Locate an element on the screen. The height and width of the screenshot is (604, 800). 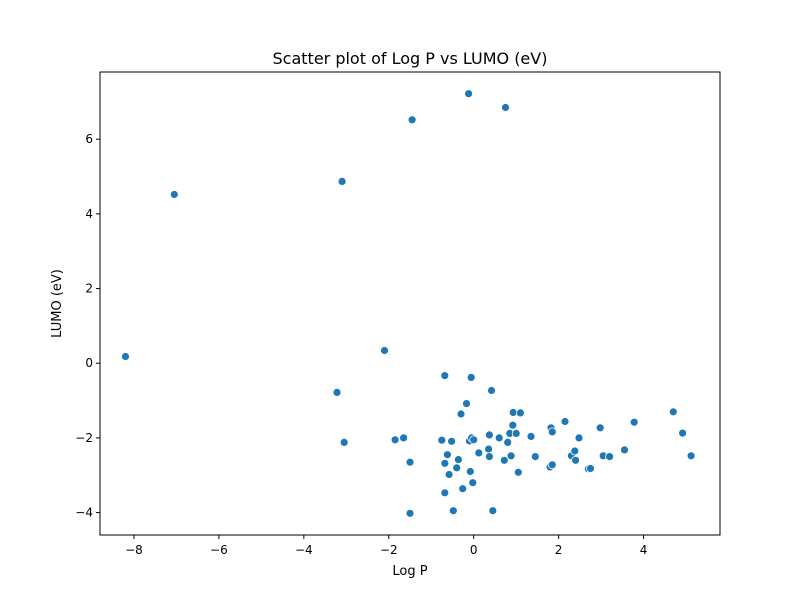
x-tick-label: 0 is located at coordinates (474, 550).